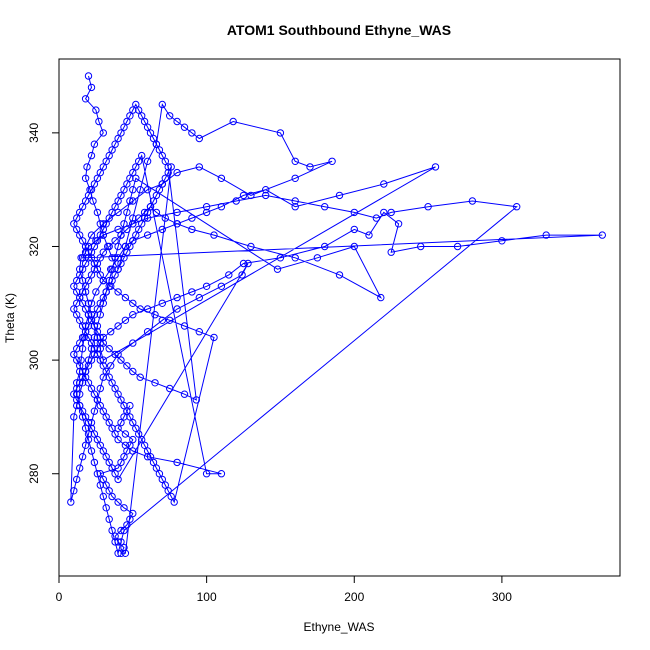 Image resolution: width=650 pixels, height=650 pixels. What do you see at coordinates (502, 597) in the screenshot?
I see `x-tick-label: 300` at bounding box center [502, 597].